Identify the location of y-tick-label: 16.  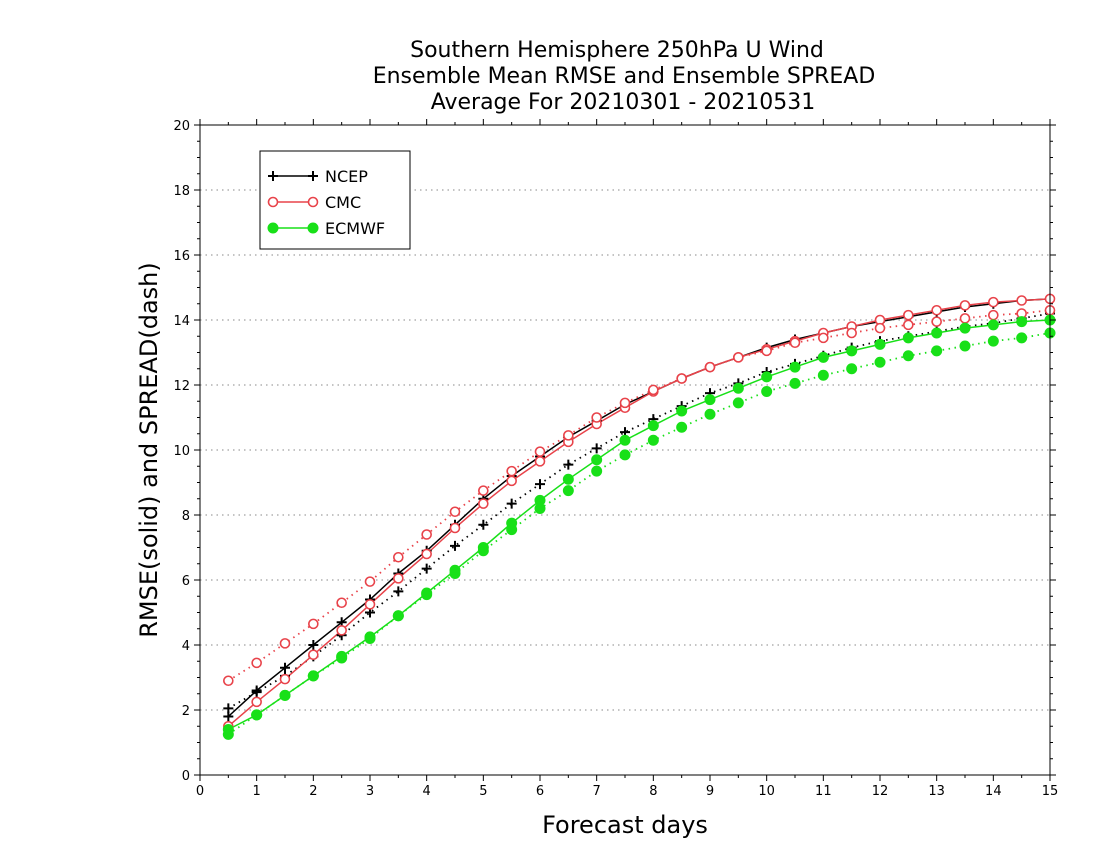
(181, 256).